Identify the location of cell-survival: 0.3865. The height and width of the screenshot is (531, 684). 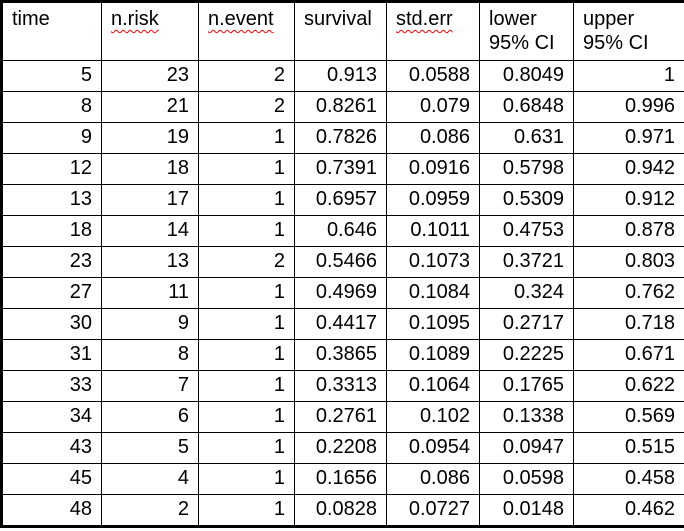
(340, 355).